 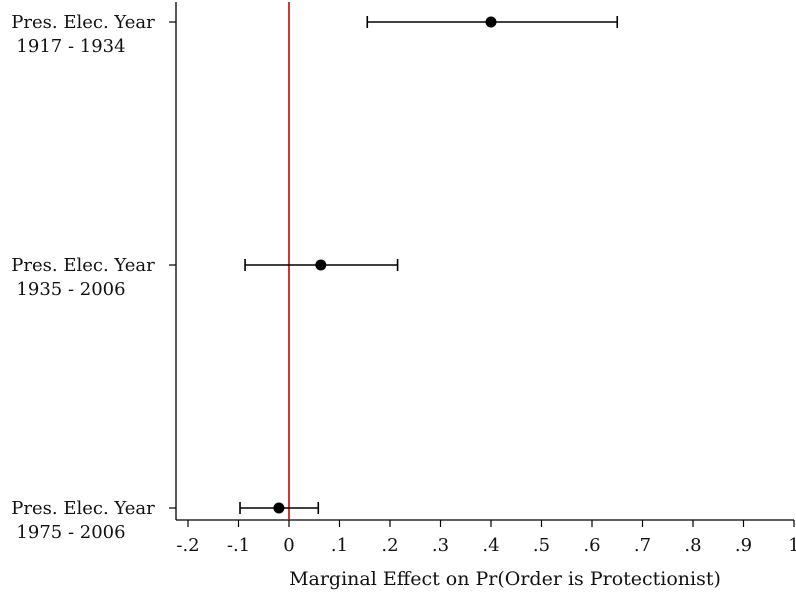 I want to click on x-tick-label: -.1, so click(x=238, y=545).